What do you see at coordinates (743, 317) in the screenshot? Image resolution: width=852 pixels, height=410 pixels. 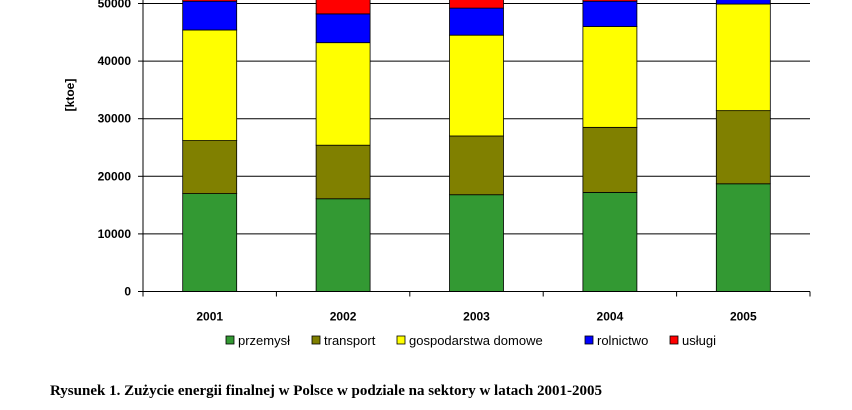 I see `x-tick-label: 2005` at bounding box center [743, 317].